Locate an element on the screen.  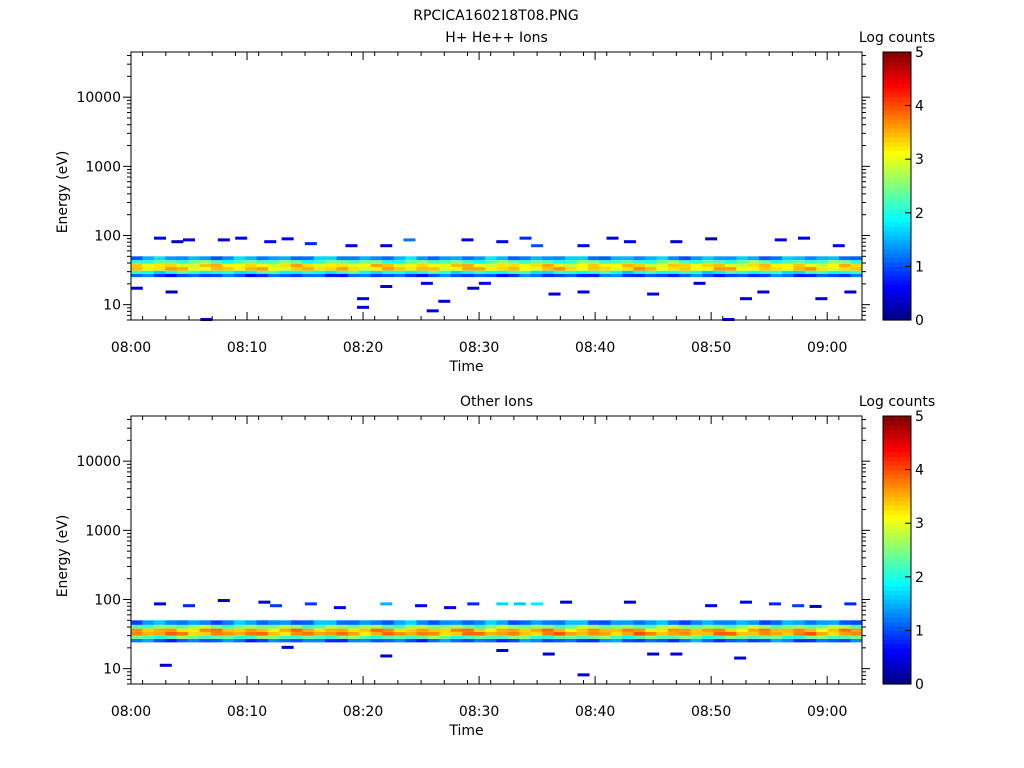
colorbar-tick-label: 5 is located at coordinates (919, 417).